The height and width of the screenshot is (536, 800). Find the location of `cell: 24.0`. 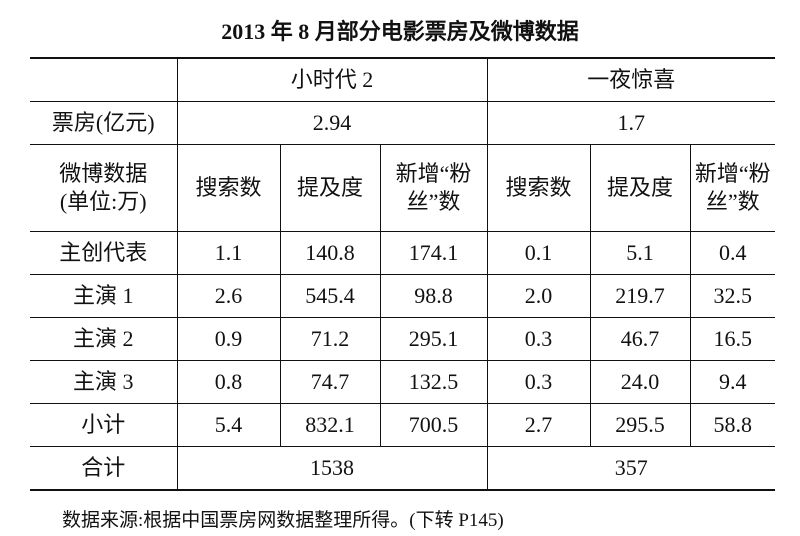

cell: 24.0 is located at coordinates (640, 382).